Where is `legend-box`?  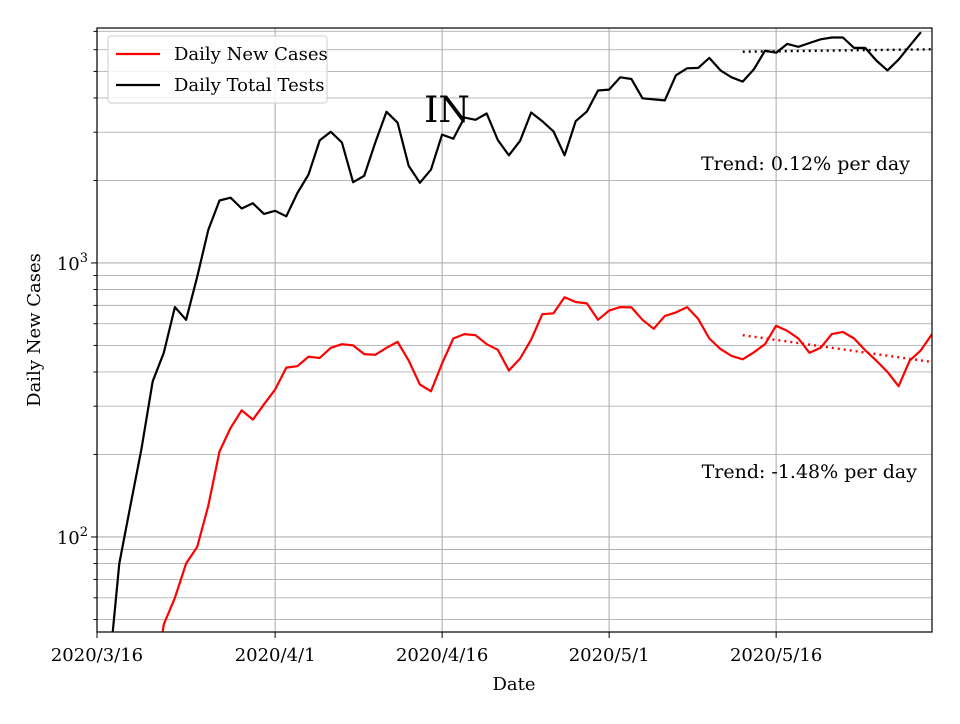 legend-box is located at coordinates (217, 69).